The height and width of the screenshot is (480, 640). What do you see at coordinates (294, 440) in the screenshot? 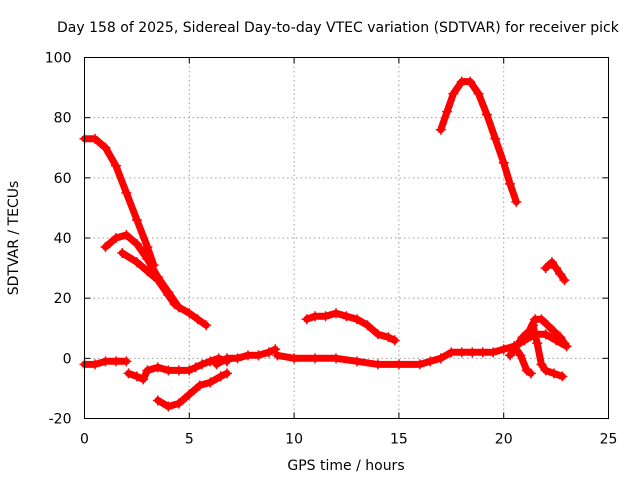
I see `x-tick-label: 10` at bounding box center [294, 440].